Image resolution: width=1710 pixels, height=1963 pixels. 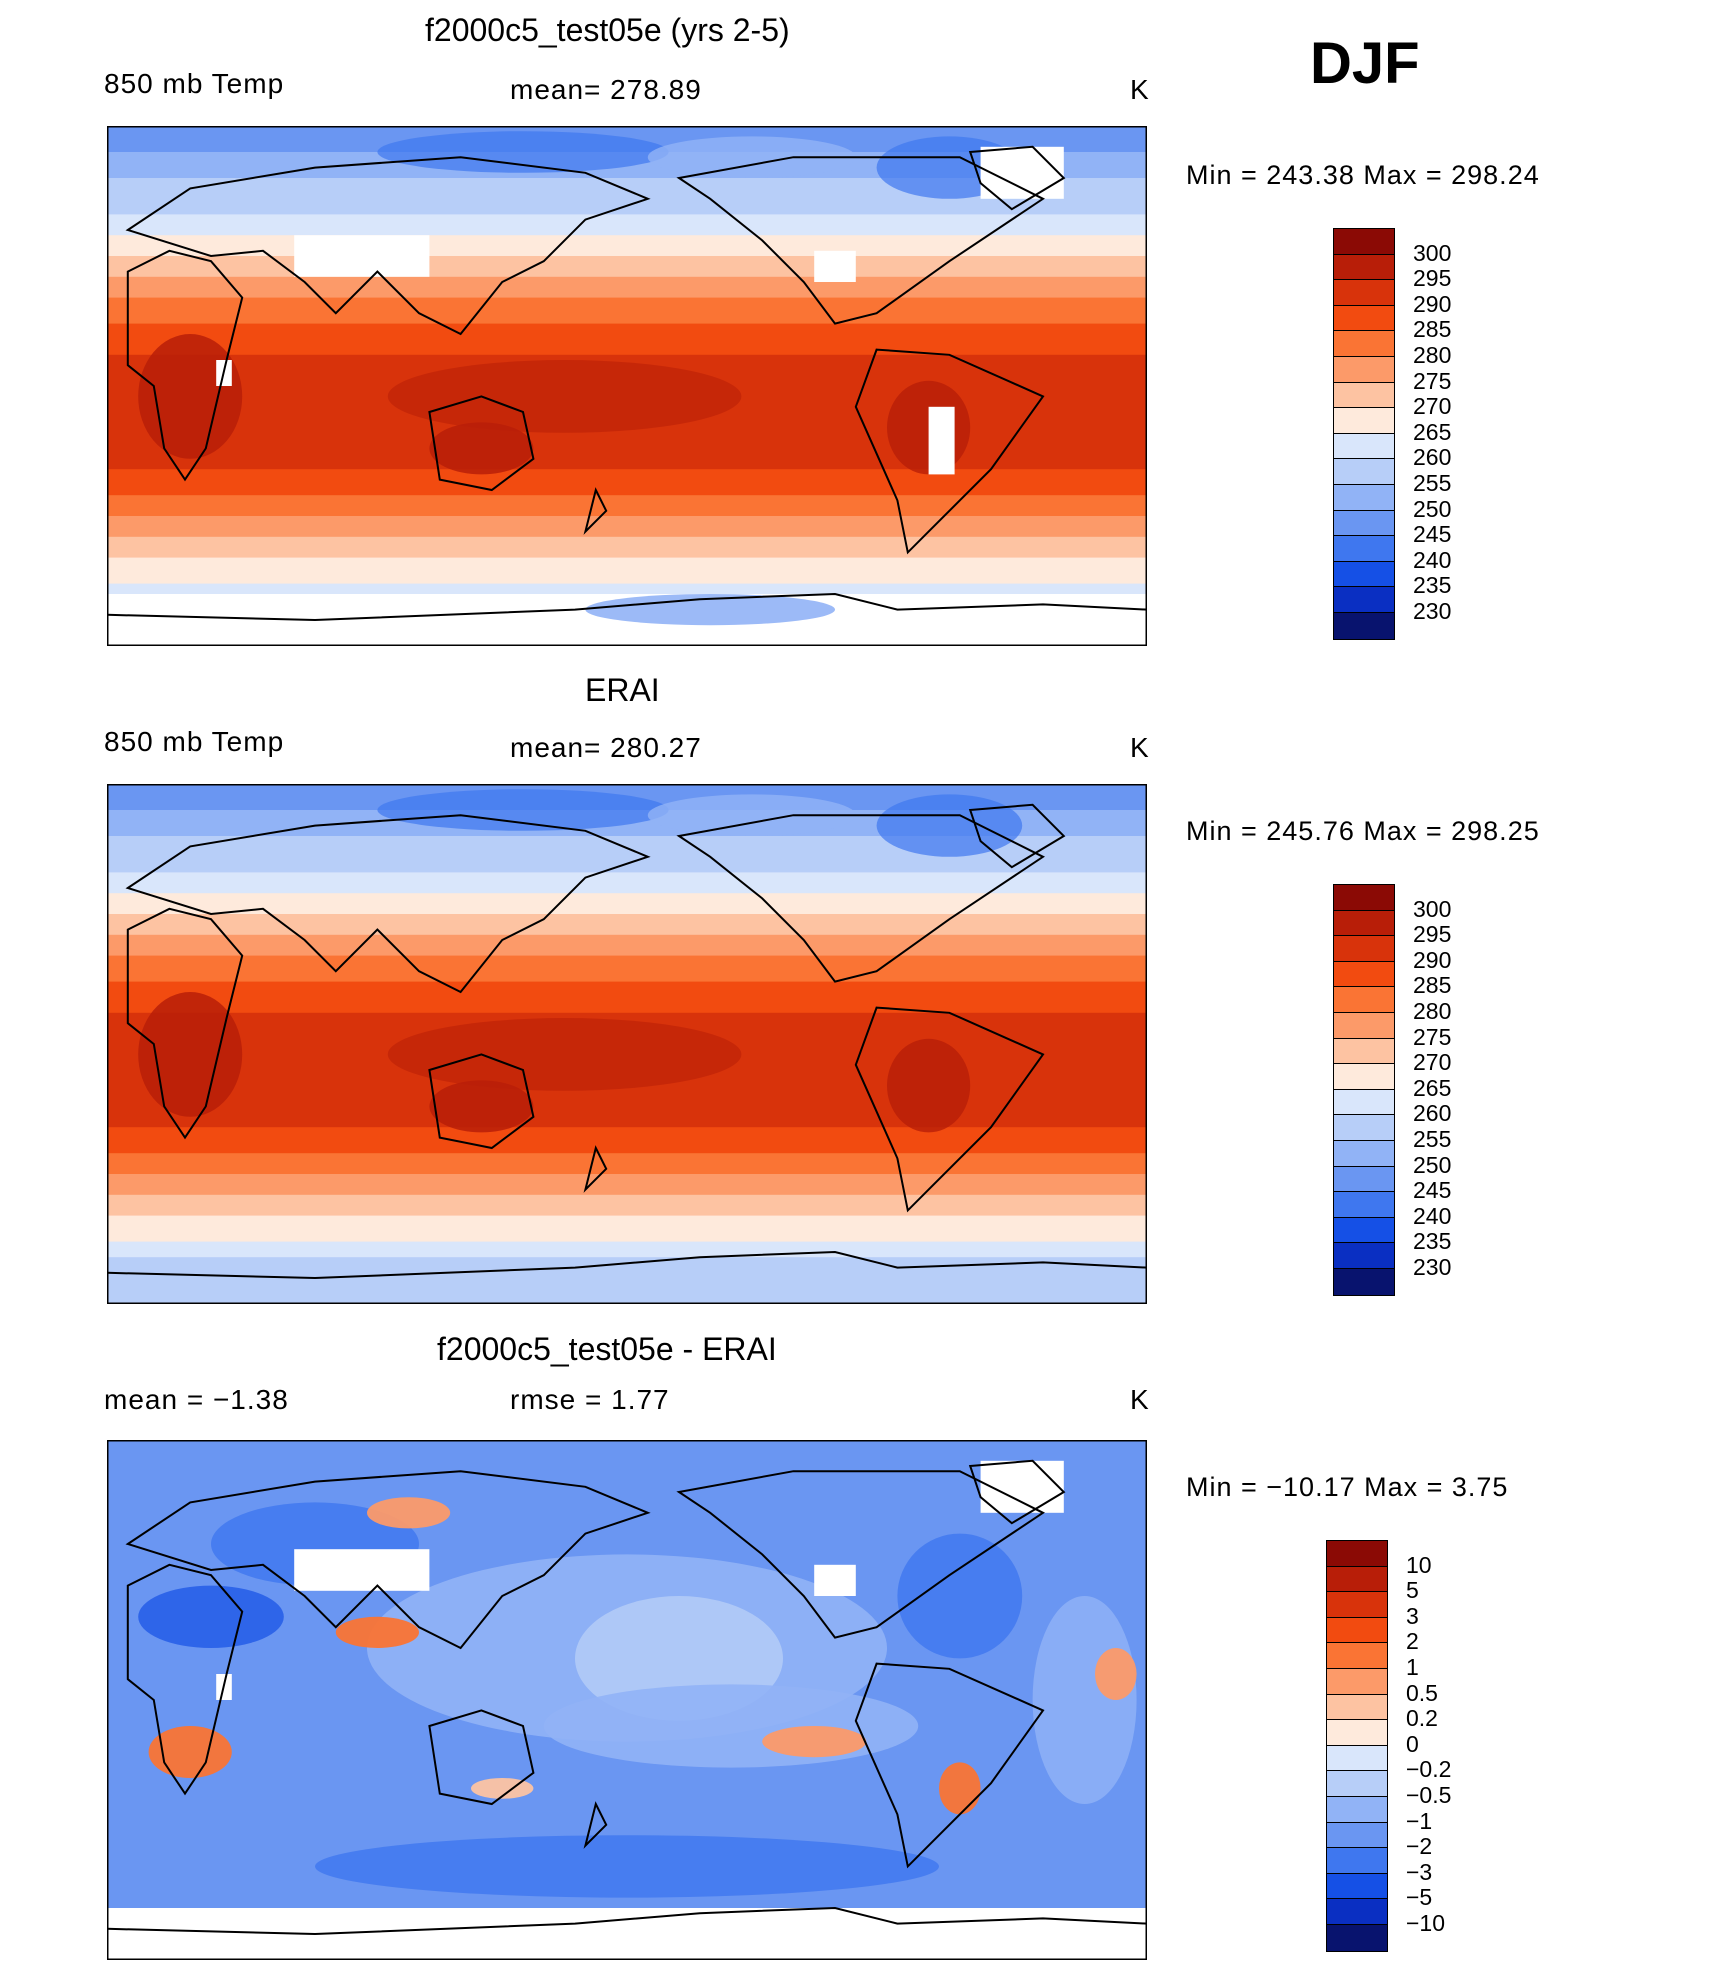 I want to click on colorbar-tick-label: 285, so click(x=1432, y=985).